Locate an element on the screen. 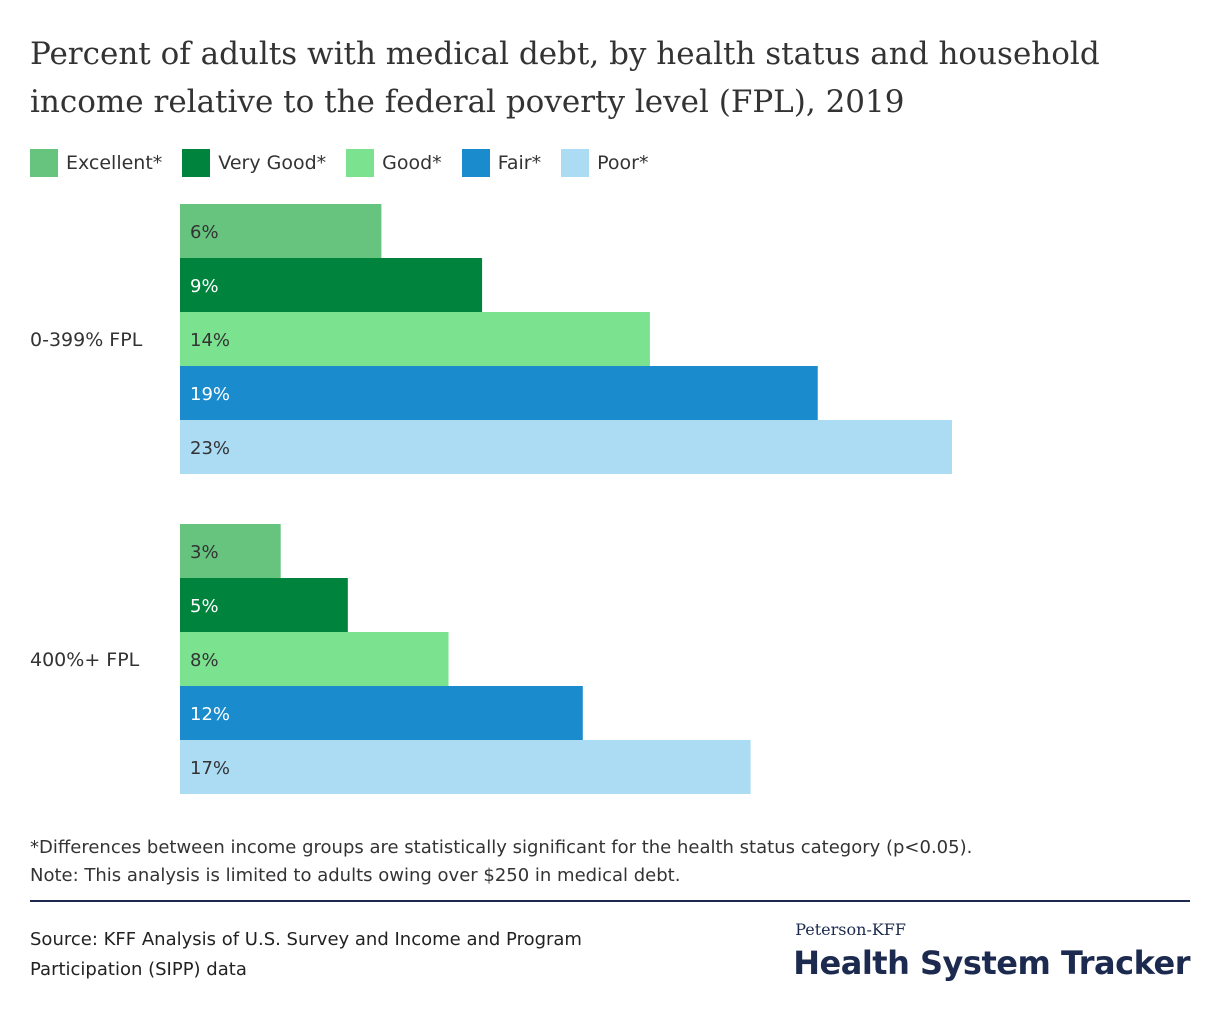 Image resolution: width=1220 pixels, height=1034 pixels. bar-very-good-0-399-fpl is located at coordinates (331, 285).